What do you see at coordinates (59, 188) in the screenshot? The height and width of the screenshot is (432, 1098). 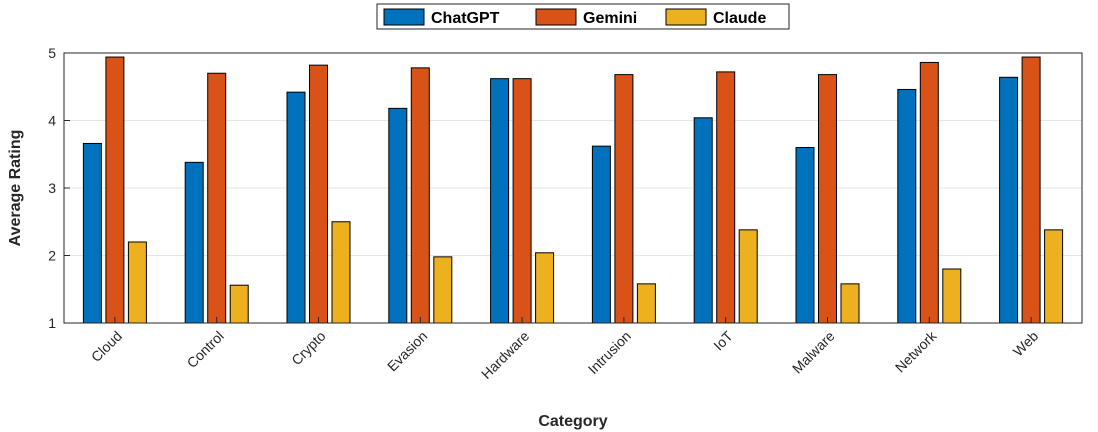 I see `y-axis-ticks: 1 2 3 4 5` at bounding box center [59, 188].